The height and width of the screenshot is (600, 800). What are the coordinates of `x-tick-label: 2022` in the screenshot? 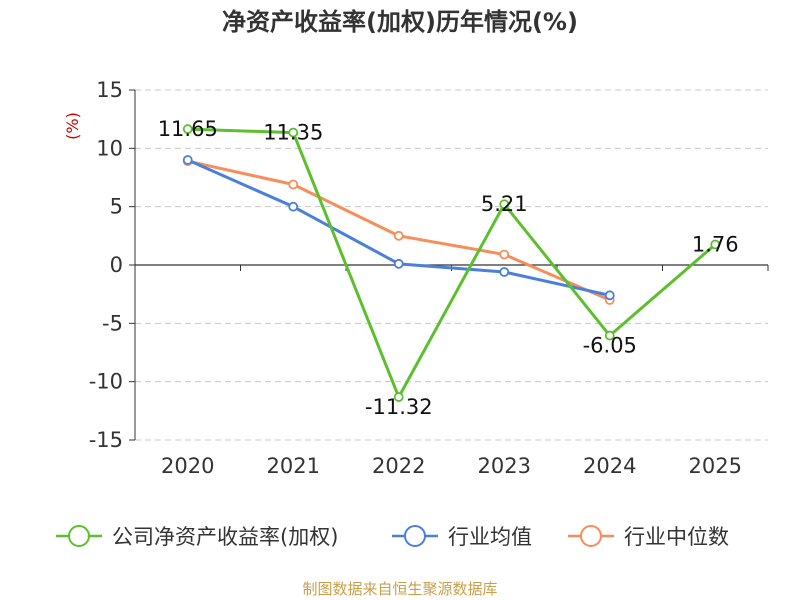 It's located at (398, 466).